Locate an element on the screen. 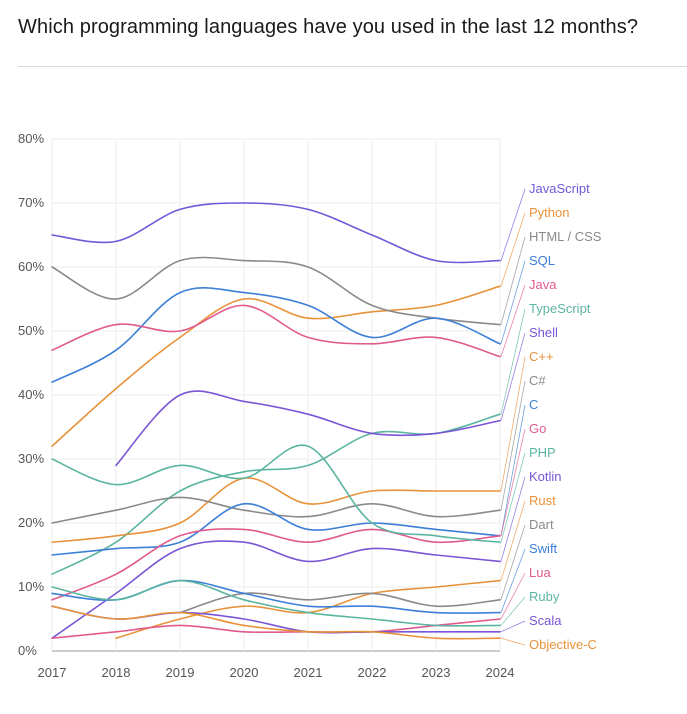 This screenshot has width=687, height=714. legend-label-cplusplus: C++ is located at coordinates (541, 356).